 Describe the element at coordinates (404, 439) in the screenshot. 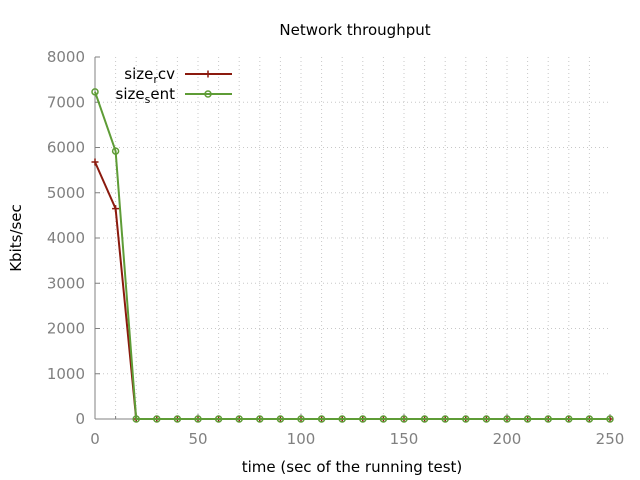

I see `x-tick-label: 150` at that location.